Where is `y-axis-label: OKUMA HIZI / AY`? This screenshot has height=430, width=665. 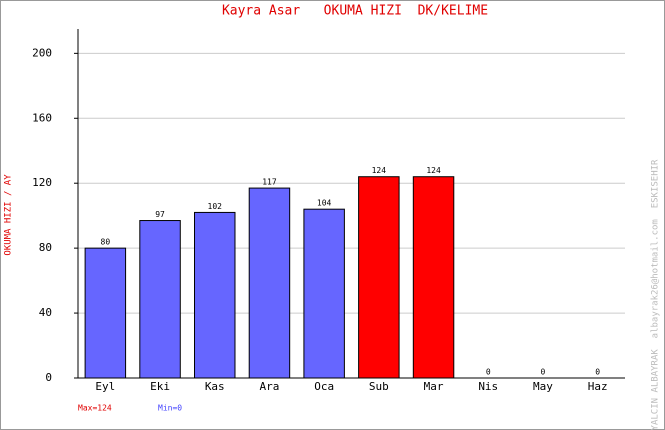 y-axis-label: OKUMA HIZI / AY is located at coordinates (9, 215).